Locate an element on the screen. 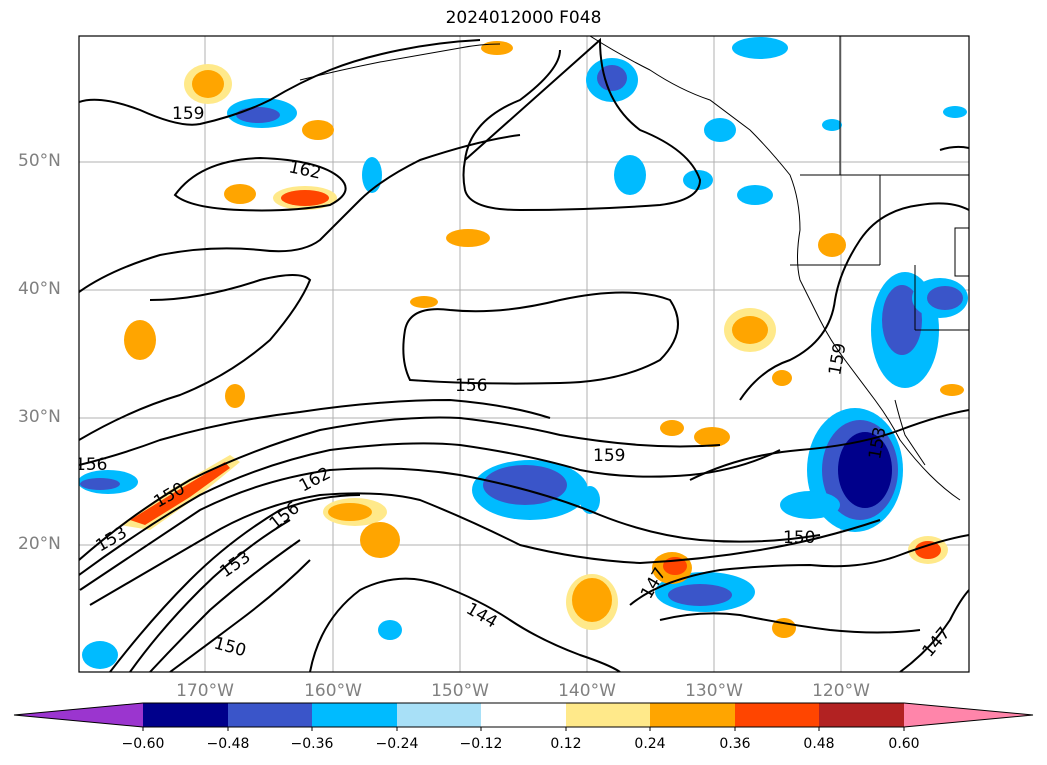 This screenshot has width=1047, height=765. lon-label-170w: 170°W is located at coordinates (205, 691).